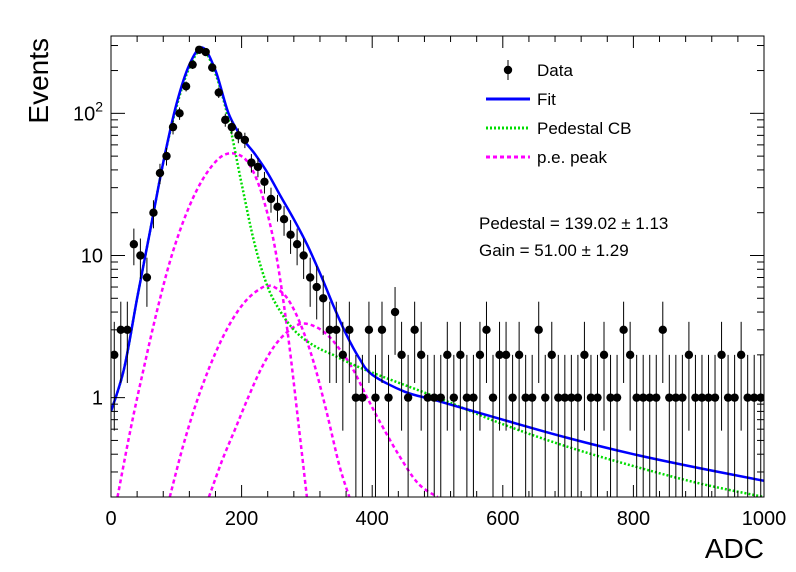 The height and width of the screenshot is (572, 796). Describe the element at coordinates (555, 70) in the screenshot. I see `legend-label: Data` at that location.